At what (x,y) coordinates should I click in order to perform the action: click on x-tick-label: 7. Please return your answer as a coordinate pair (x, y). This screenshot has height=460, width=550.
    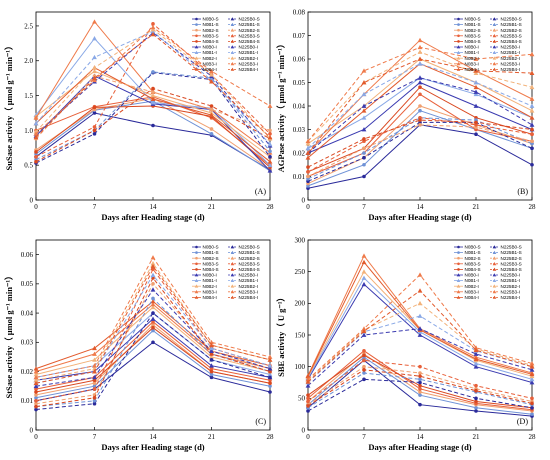
    Looking at the image, I should click on (364, 437).